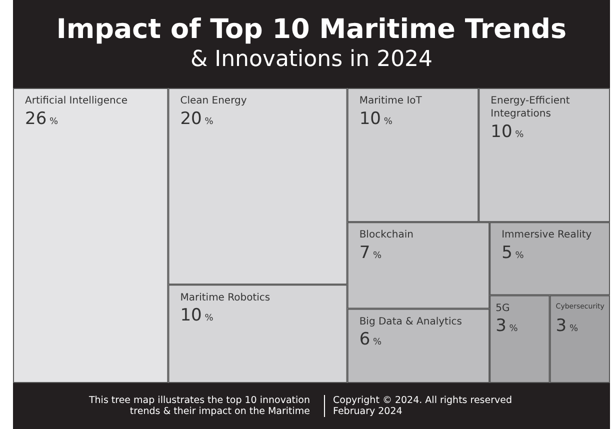  What do you see at coordinates (41, 118) in the screenshot?
I see `data-label: 26 %` at bounding box center [41, 118].